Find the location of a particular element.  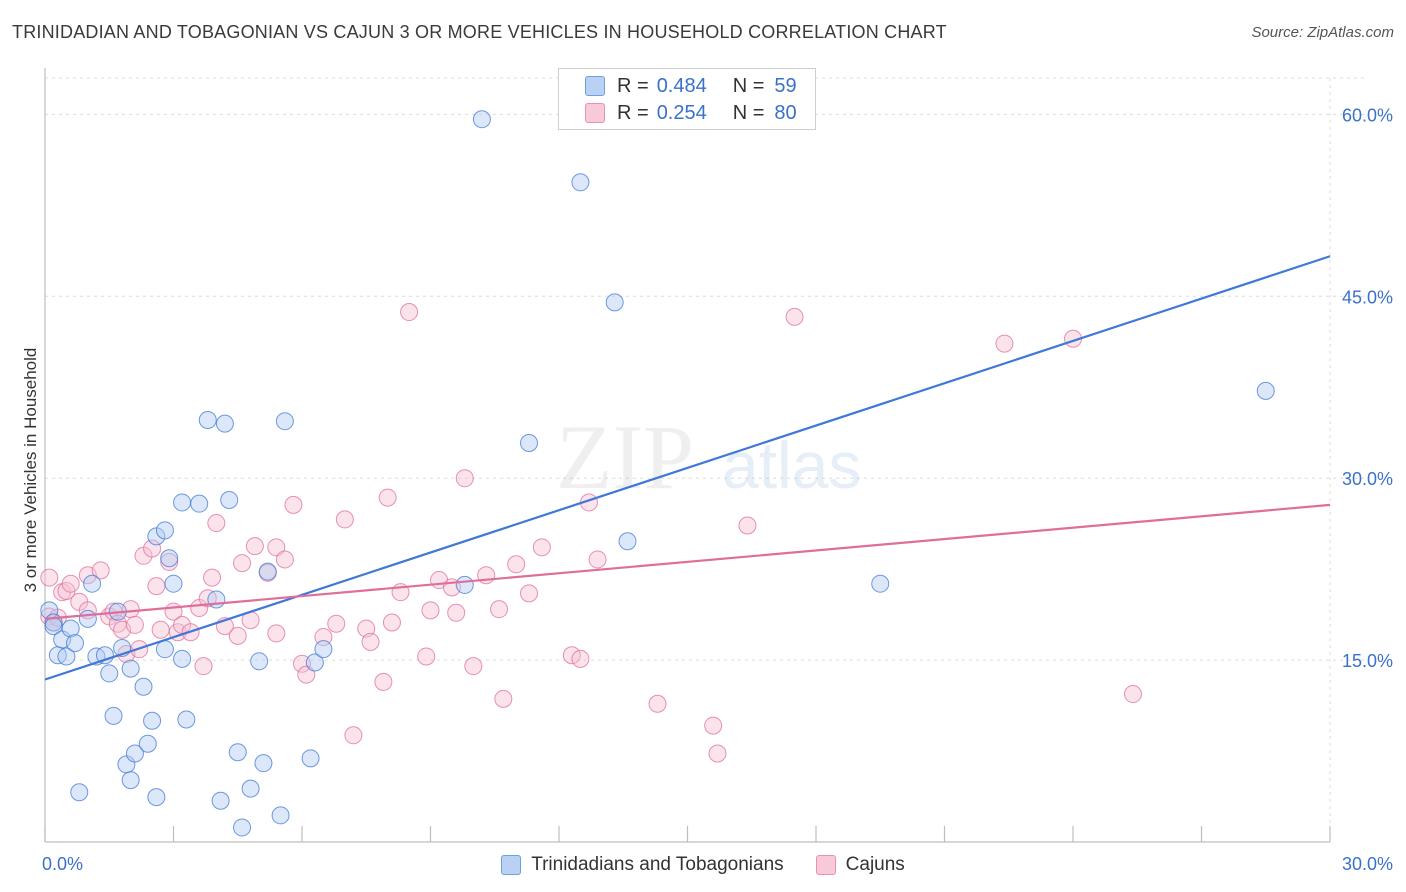

watermark: ZIP atlas is located at coordinates (708, 457).